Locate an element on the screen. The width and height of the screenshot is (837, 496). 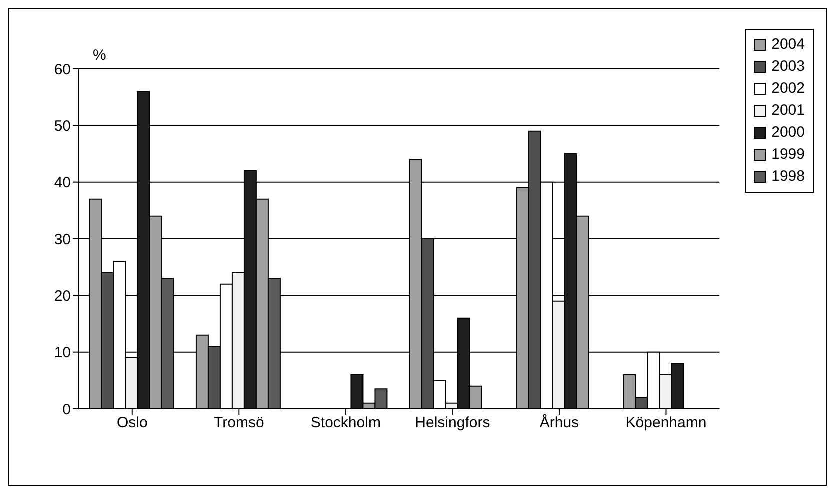
y-tick-label: 20 is located at coordinates (62, 296).